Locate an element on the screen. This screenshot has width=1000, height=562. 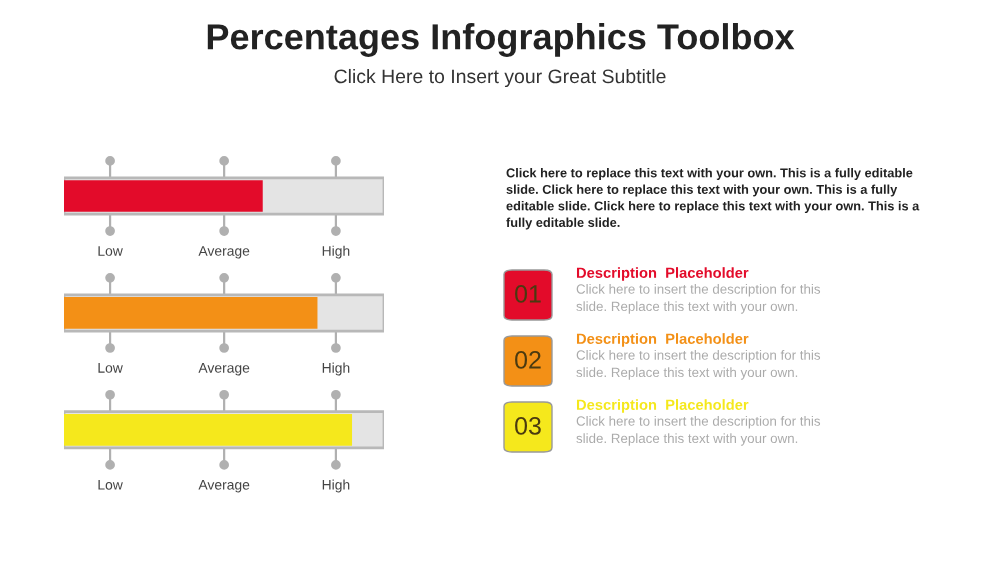
text: 02 is located at coordinates (528, 360).